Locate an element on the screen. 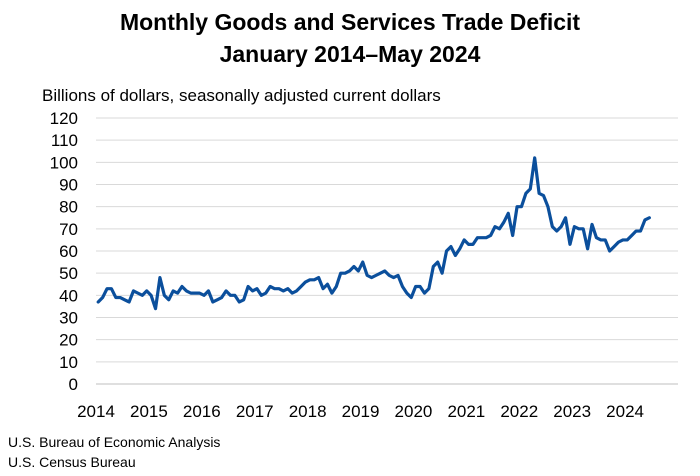 Image resolution: width=700 pixels, height=476 pixels. x-tick-label: 2019 is located at coordinates (361, 411).